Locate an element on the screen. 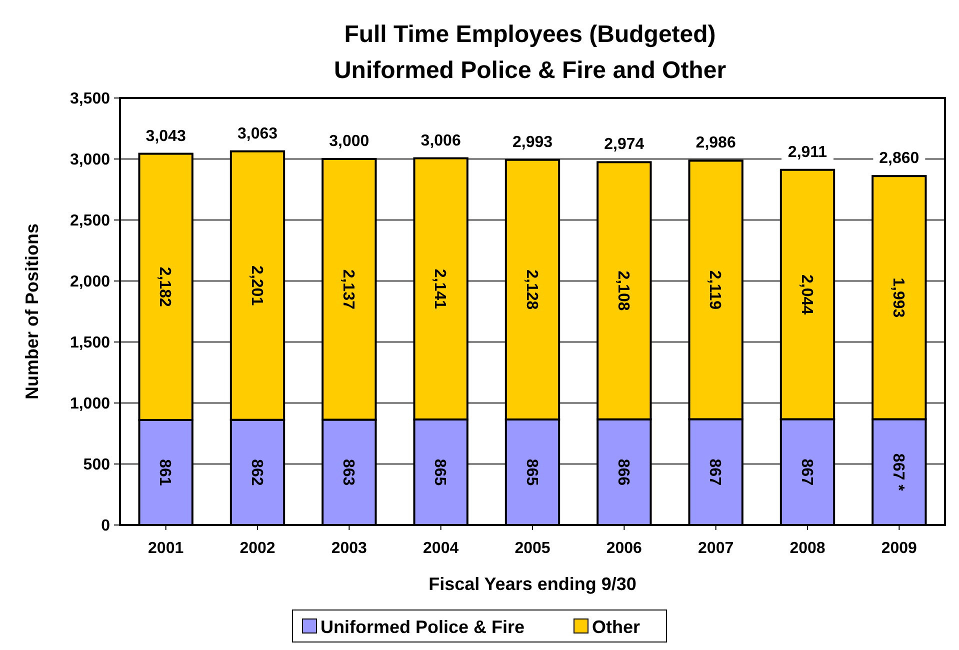 The image size is (959, 650). data-label: 2,141 is located at coordinates (439, 288).